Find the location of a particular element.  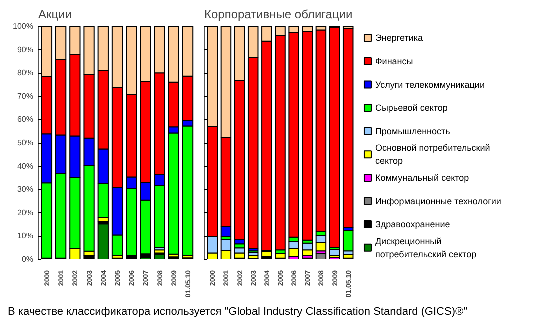

legend-label: Информационные технологии is located at coordinates (438, 201).